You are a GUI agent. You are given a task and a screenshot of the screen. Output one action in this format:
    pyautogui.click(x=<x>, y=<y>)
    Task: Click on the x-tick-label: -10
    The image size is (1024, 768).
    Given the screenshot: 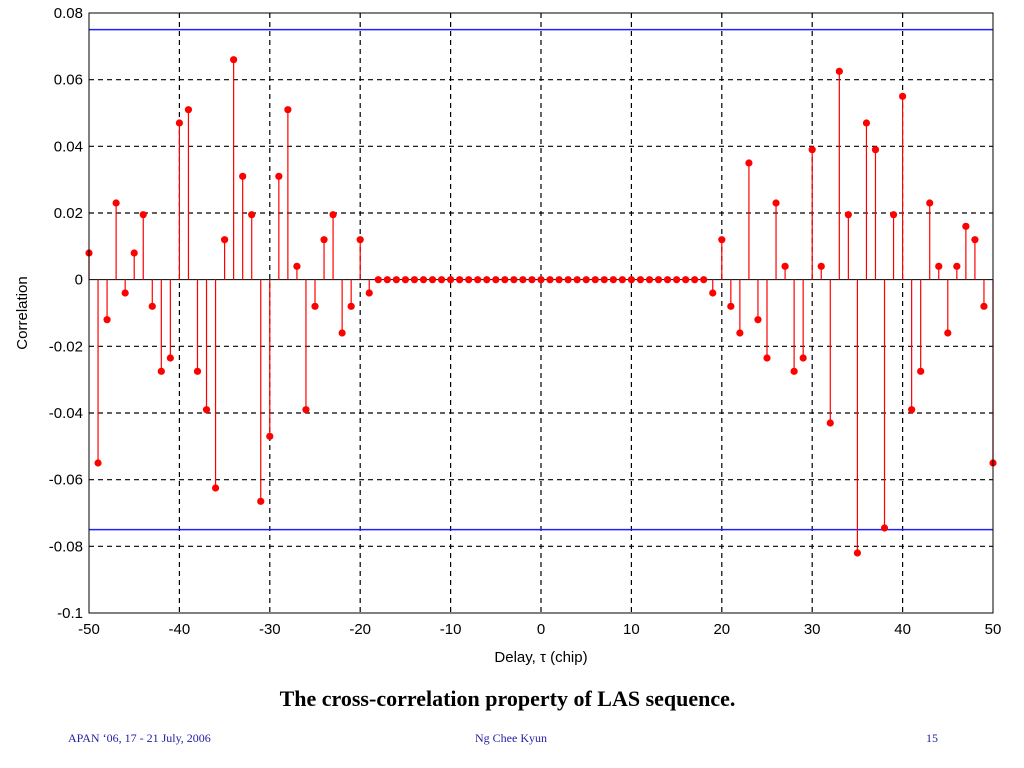 What is the action you would take?
    pyautogui.click(x=451, y=629)
    